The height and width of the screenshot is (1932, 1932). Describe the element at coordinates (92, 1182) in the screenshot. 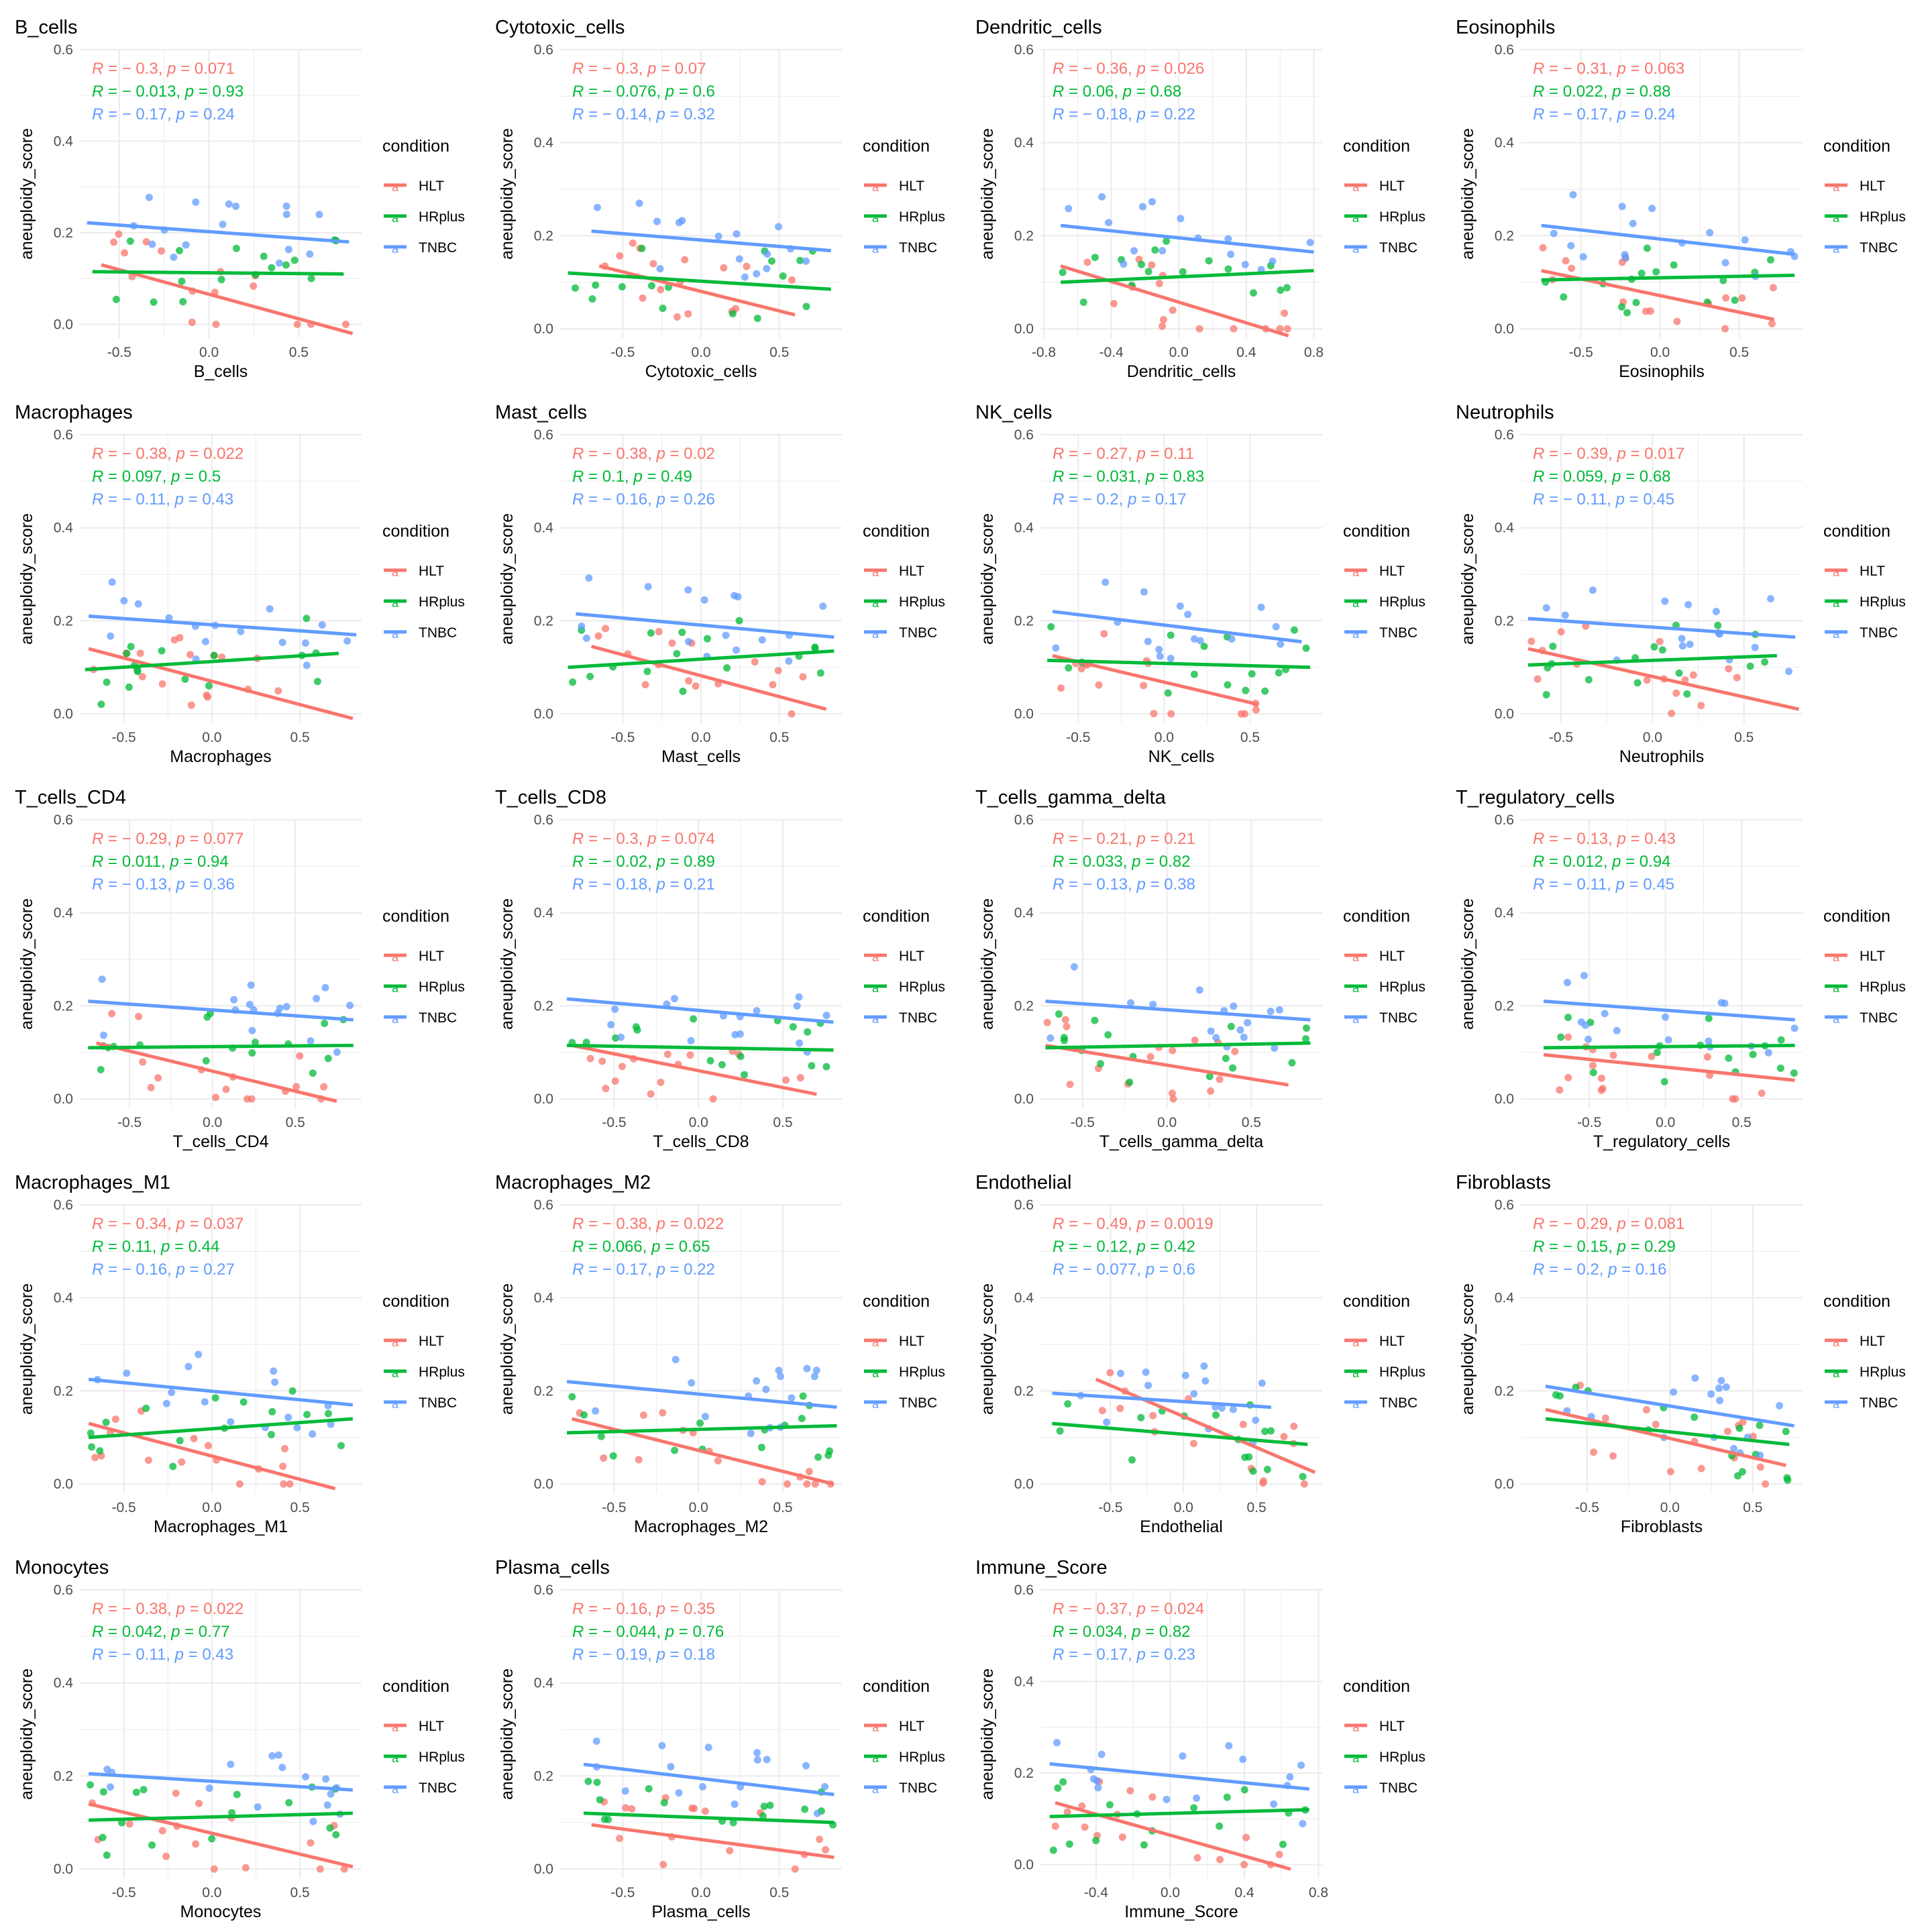

I see `panel-title: Macrophages_M1` at that location.